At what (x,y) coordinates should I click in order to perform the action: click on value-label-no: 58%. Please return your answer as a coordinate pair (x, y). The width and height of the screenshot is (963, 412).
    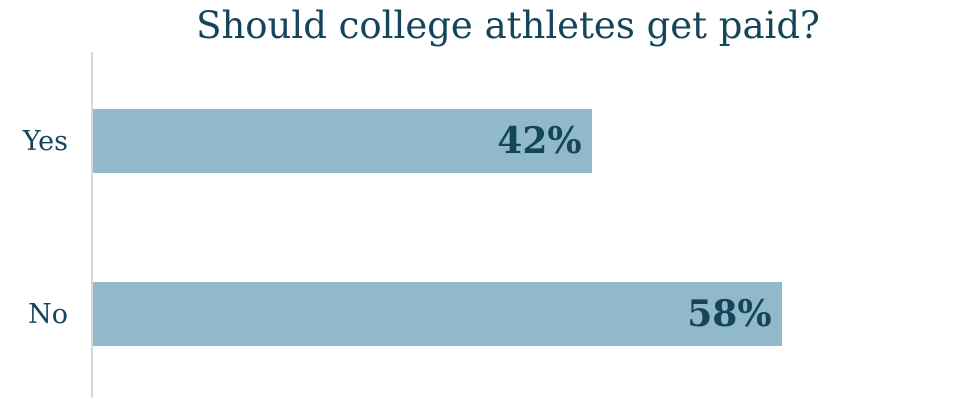
    Looking at the image, I should click on (729, 314).